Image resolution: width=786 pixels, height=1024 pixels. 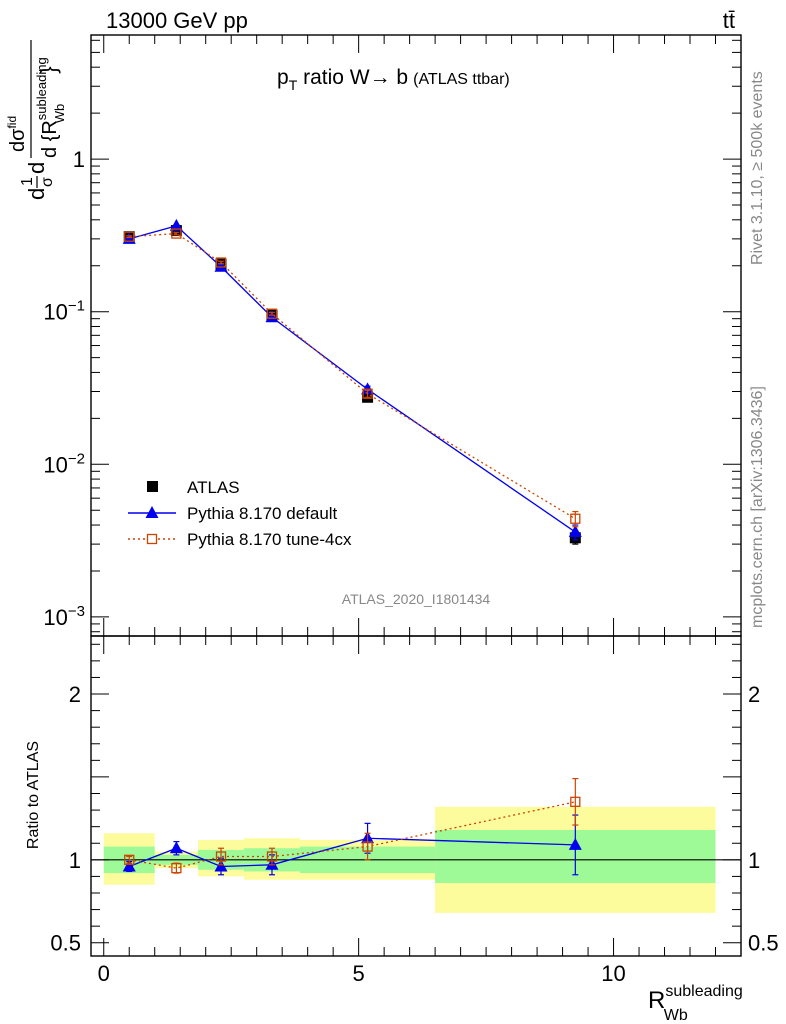 I want to click on main-plot-title: pT ratio W→ b (ATLAS ttbar), so click(x=393, y=79).